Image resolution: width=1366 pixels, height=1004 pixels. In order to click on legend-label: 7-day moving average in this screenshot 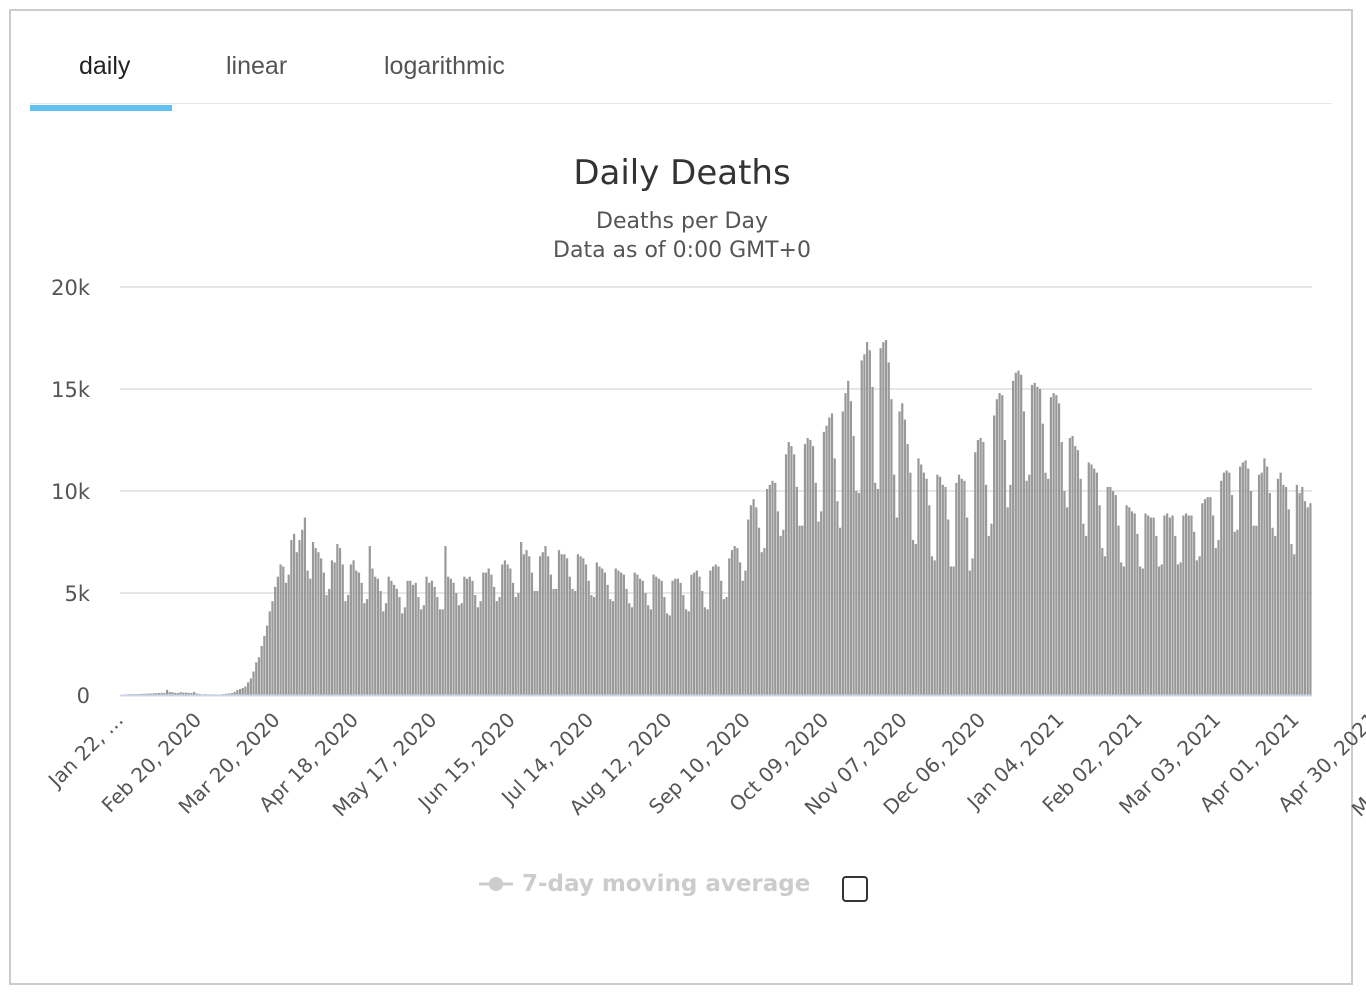, I will do `click(666, 884)`.